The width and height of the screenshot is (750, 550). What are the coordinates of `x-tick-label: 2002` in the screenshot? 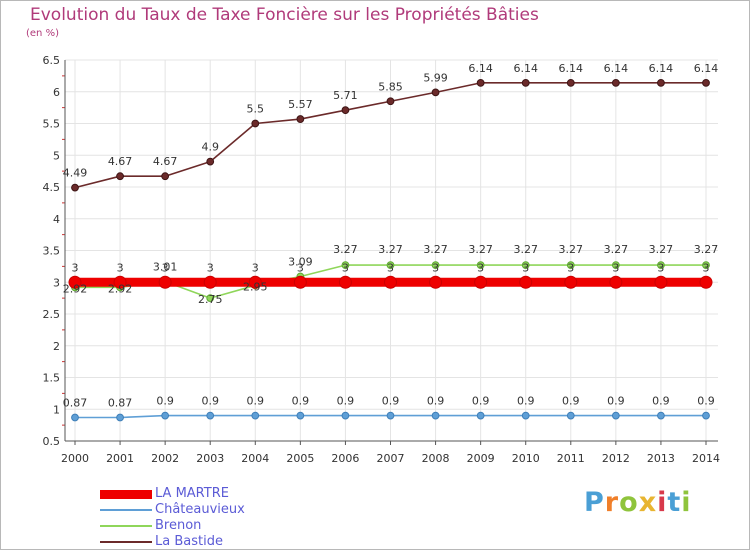 It's located at (165, 458).